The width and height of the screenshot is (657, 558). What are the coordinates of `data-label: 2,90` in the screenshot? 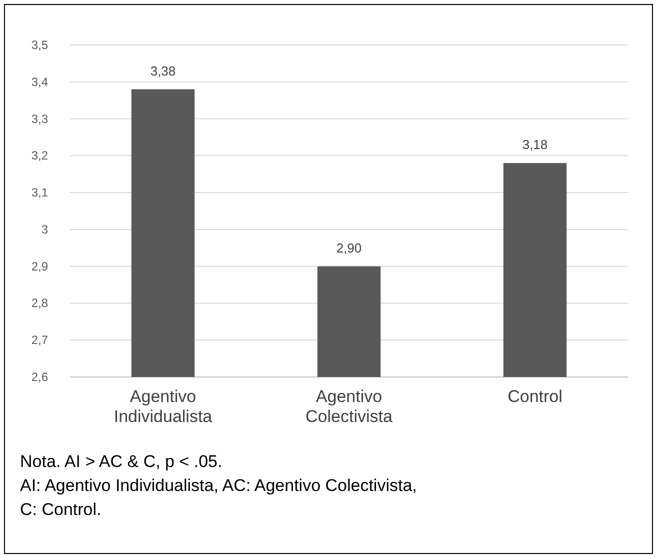 It's located at (349, 248).